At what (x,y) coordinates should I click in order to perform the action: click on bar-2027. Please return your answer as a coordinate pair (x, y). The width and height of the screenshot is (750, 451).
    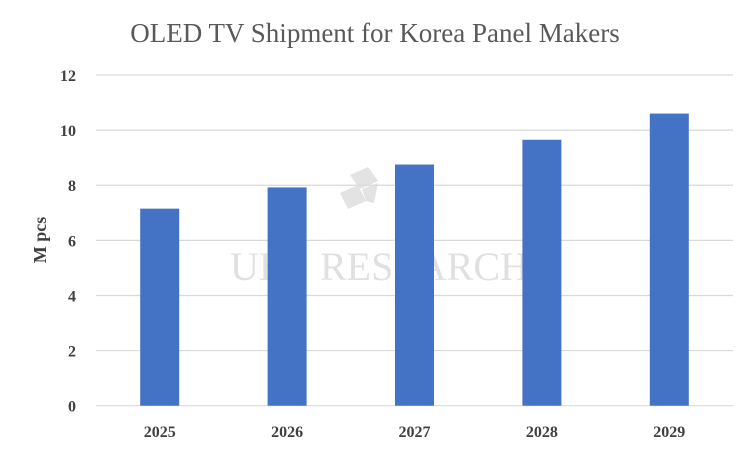
    Looking at the image, I should click on (414, 285).